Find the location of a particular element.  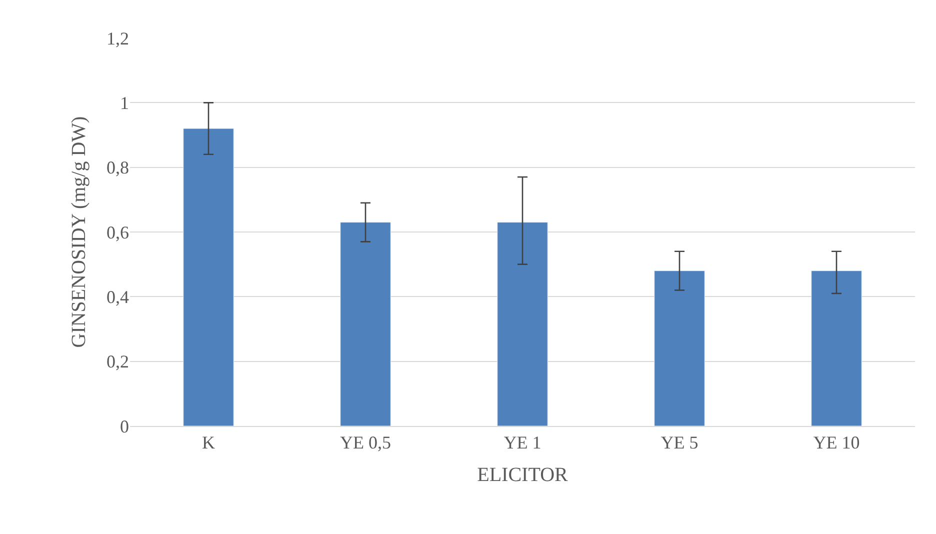

x-tick-label: YE 1 is located at coordinates (523, 442).